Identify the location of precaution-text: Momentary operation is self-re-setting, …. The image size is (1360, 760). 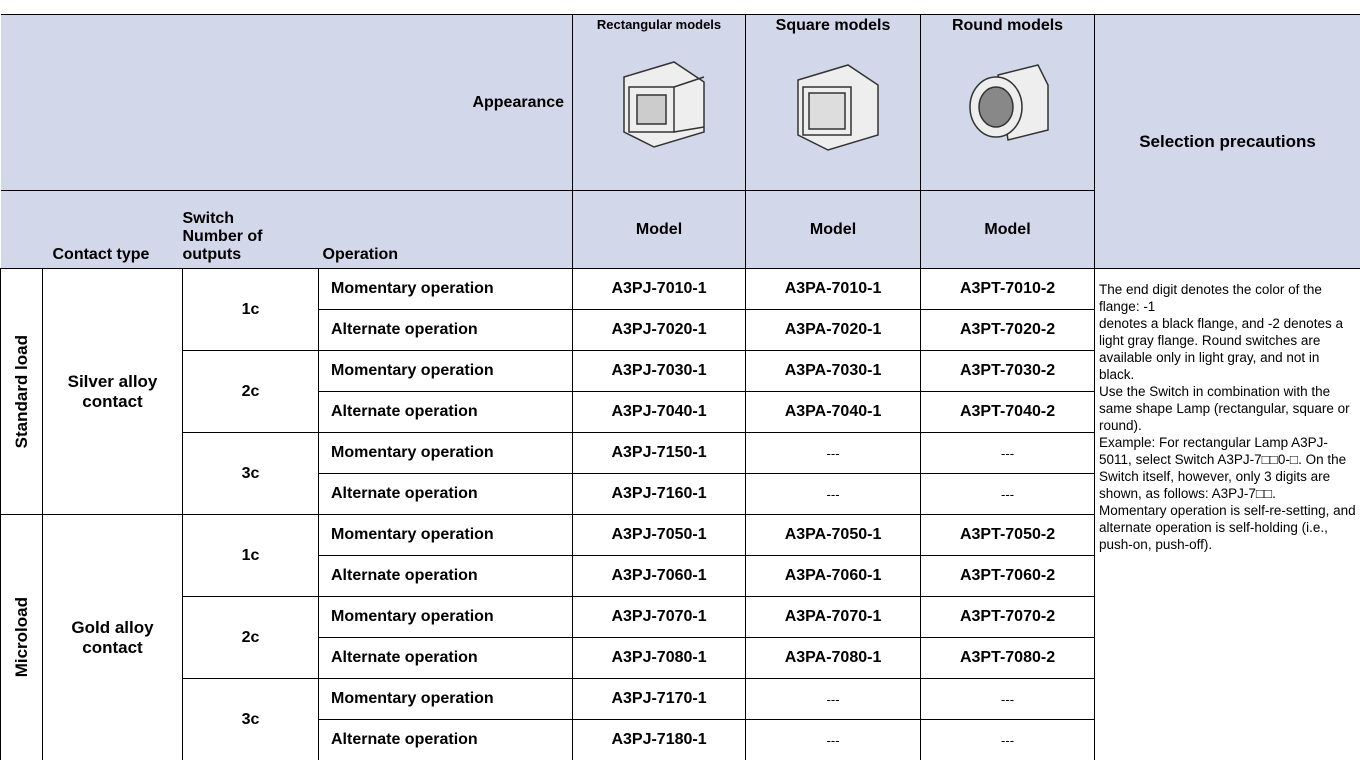
(1227, 527).